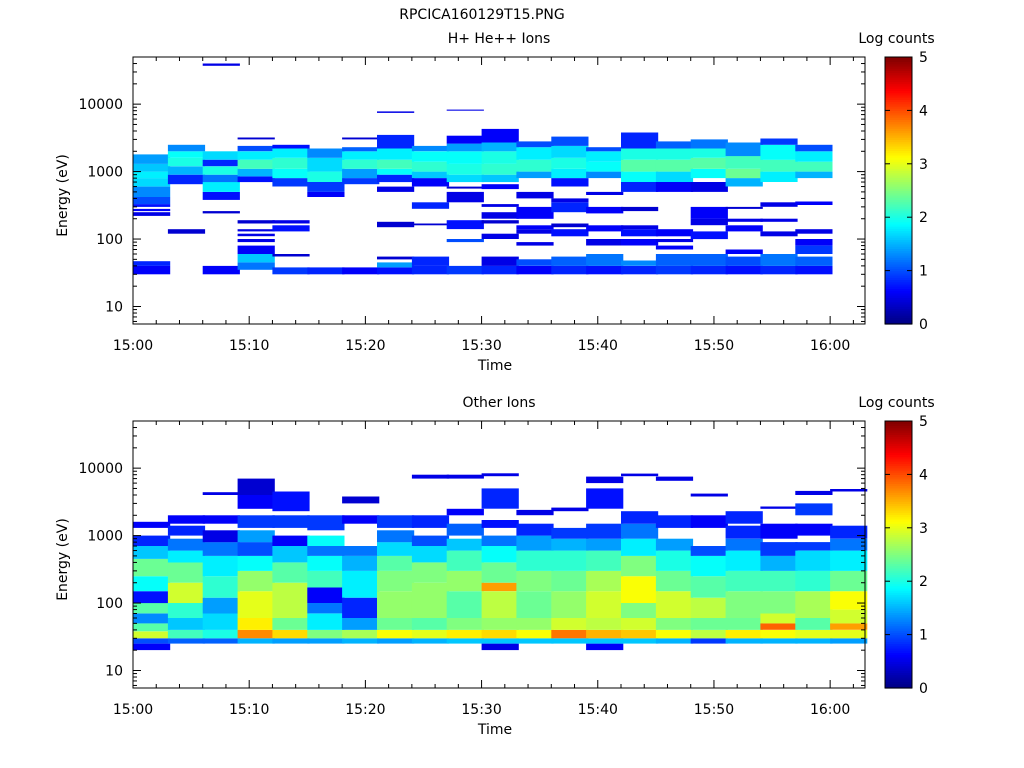 This screenshot has width=1024, height=768. What do you see at coordinates (249, 710) in the screenshot?
I see `x-tick-label: 15:10` at bounding box center [249, 710].